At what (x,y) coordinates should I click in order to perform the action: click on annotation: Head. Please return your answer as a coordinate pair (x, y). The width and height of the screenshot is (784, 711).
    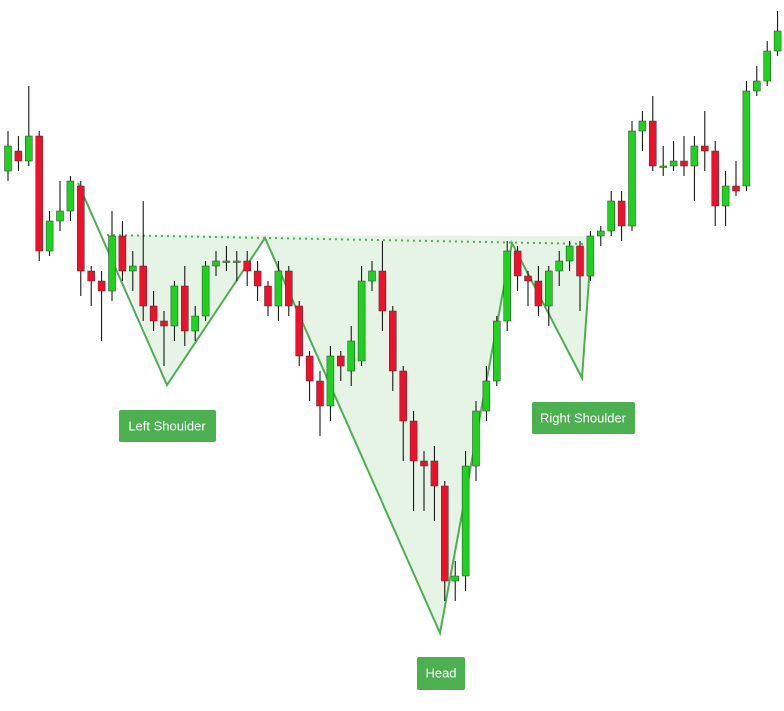
    Looking at the image, I should click on (440, 672).